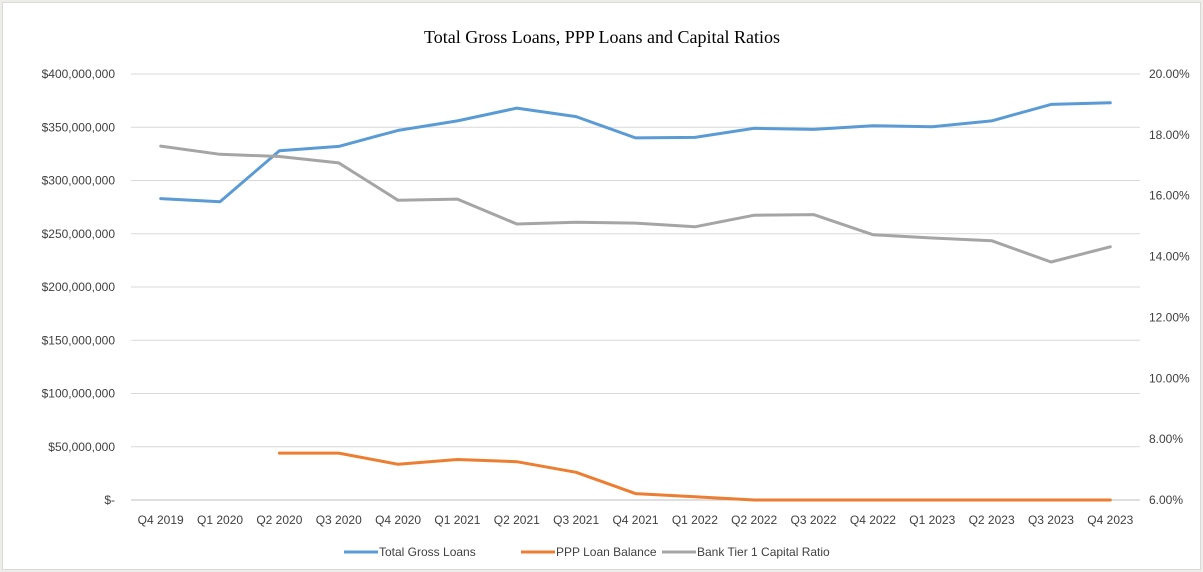 The image size is (1203, 572). What do you see at coordinates (279, 520) in the screenshot?
I see `x-axis-tick-label: Q2 2020` at bounding box center [279, 520].